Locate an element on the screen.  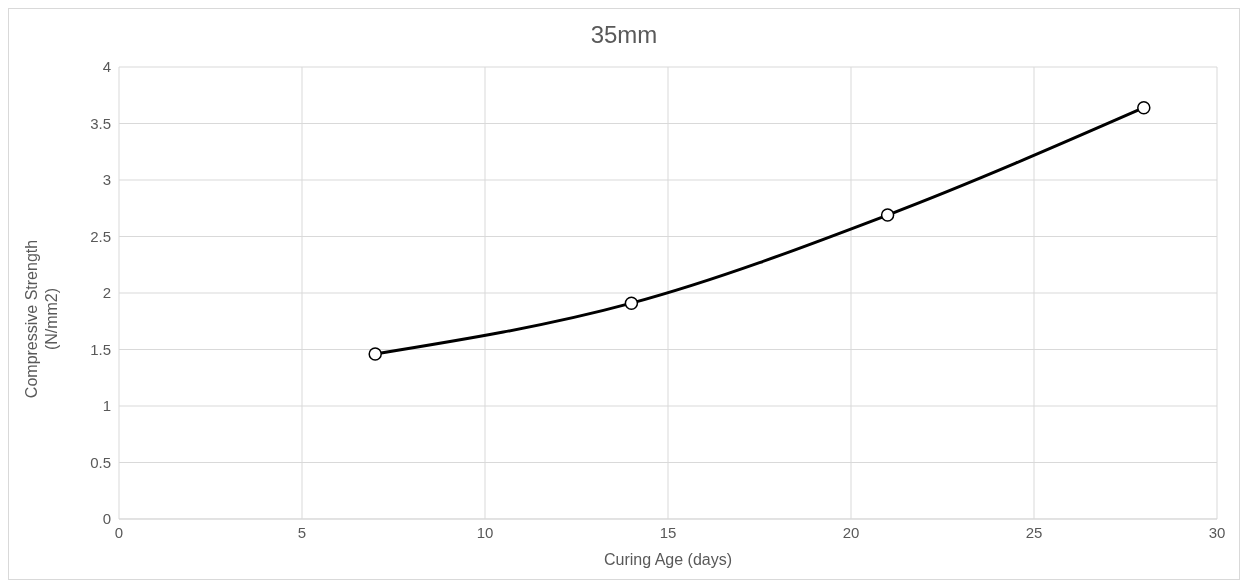
y-tick-label: 2 is located at coordinates (106, 293).